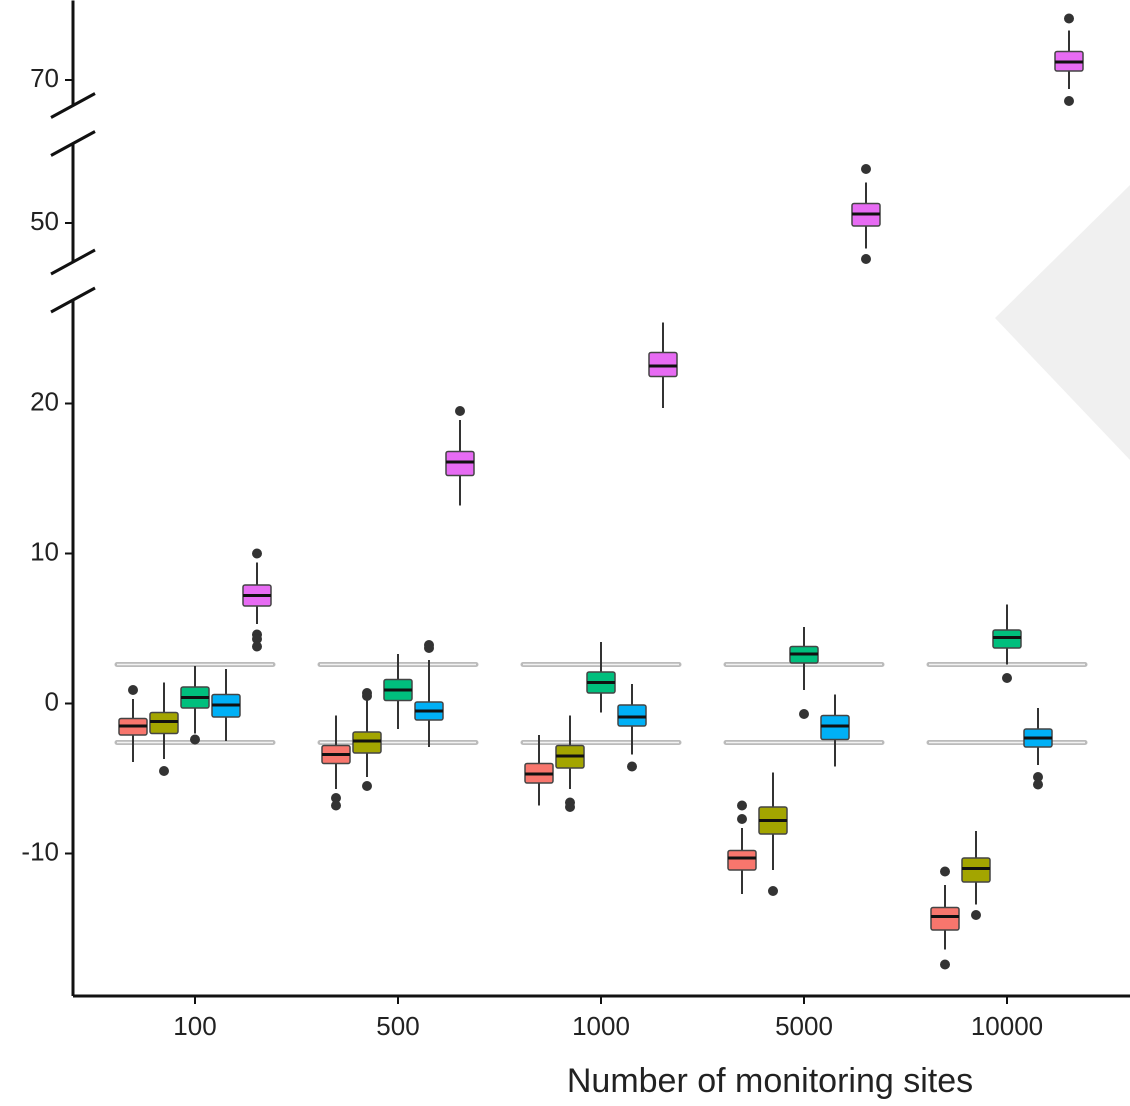 This screenshot has width=1130, height=1106. I want to click on y-tick-label: 20, so click(44, 401).